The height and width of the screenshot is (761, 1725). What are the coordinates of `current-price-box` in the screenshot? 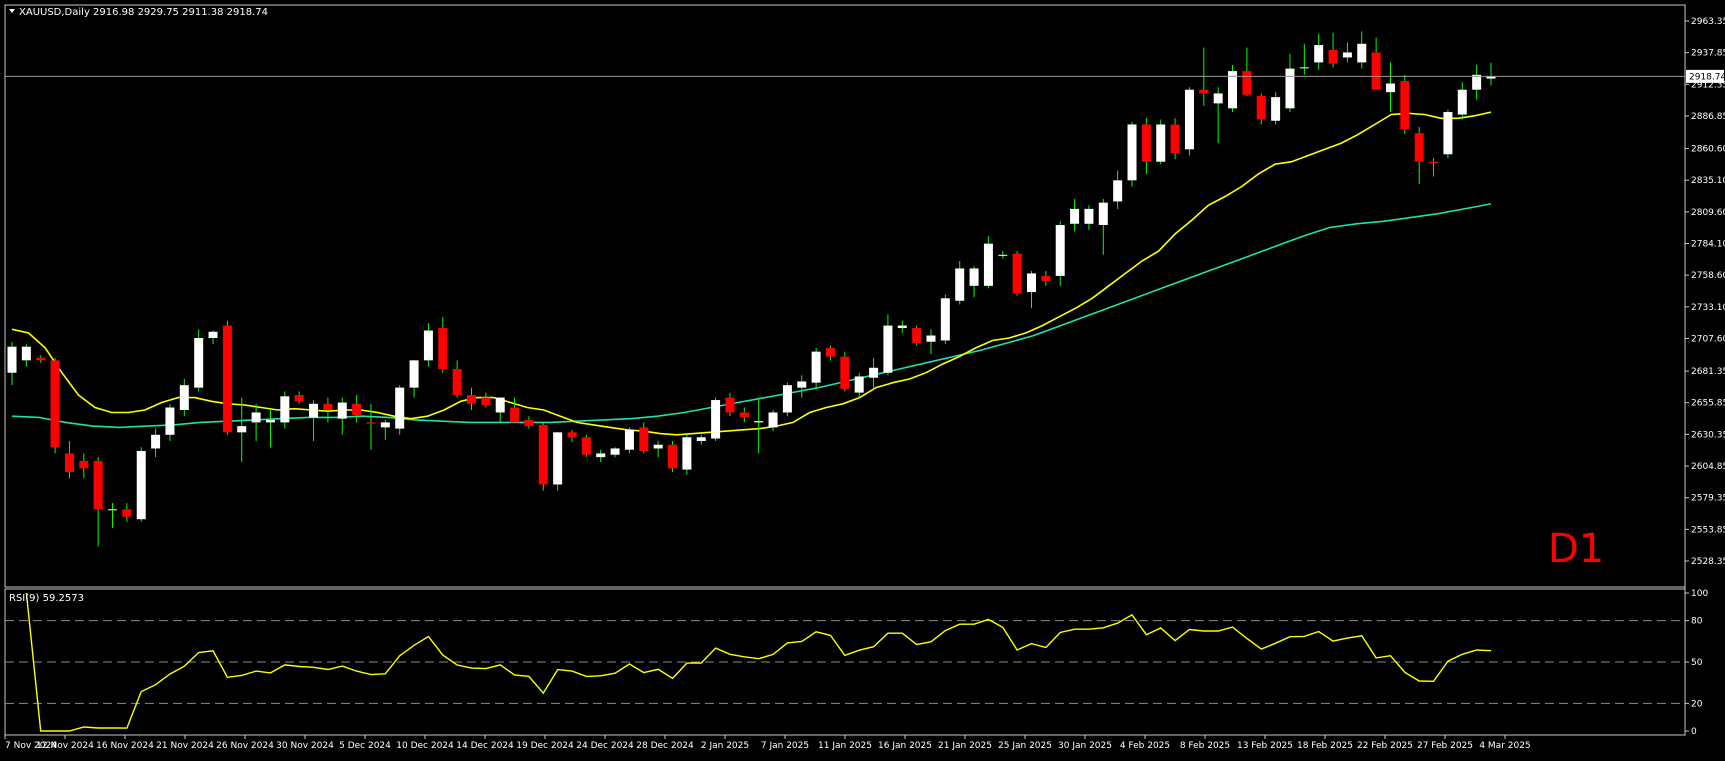 It's located at (1705, 76).